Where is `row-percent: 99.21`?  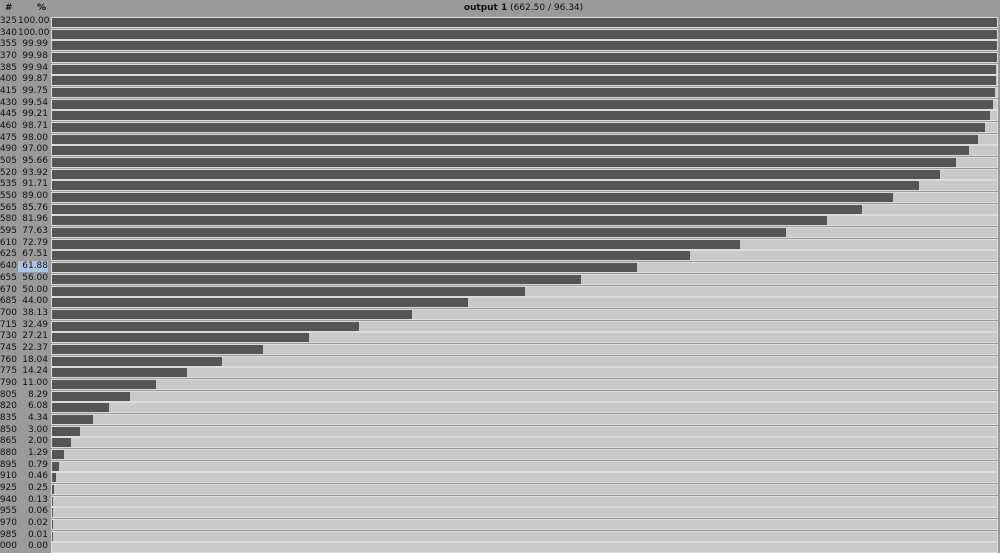 row-percent: 99.21 is located at coordinates (35, 114).